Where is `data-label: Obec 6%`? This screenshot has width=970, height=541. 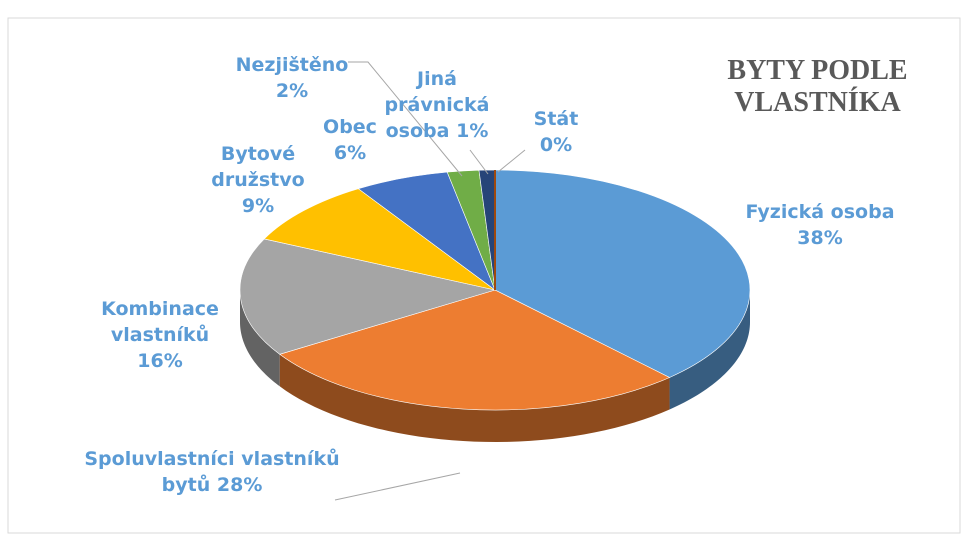 data-label: Obec 6% is located at coordinates (350, 140).